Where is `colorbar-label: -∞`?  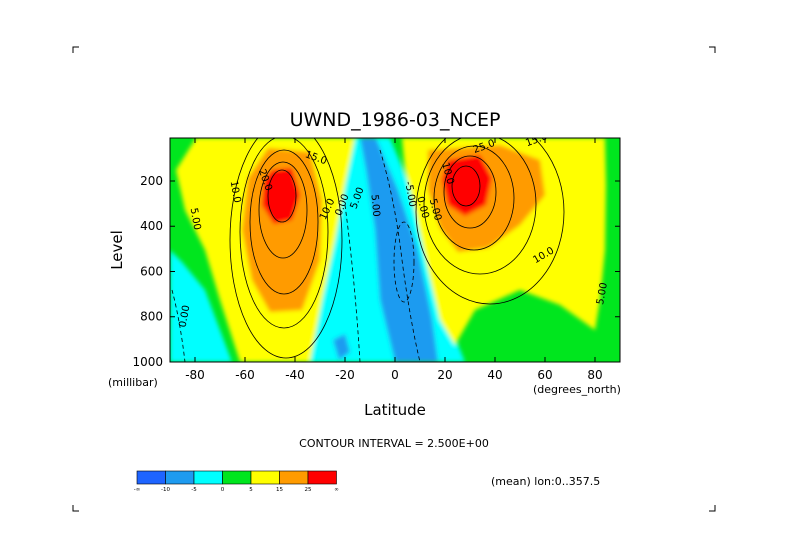 colorbar-label: -∞ is located at coordinates (137, 490).